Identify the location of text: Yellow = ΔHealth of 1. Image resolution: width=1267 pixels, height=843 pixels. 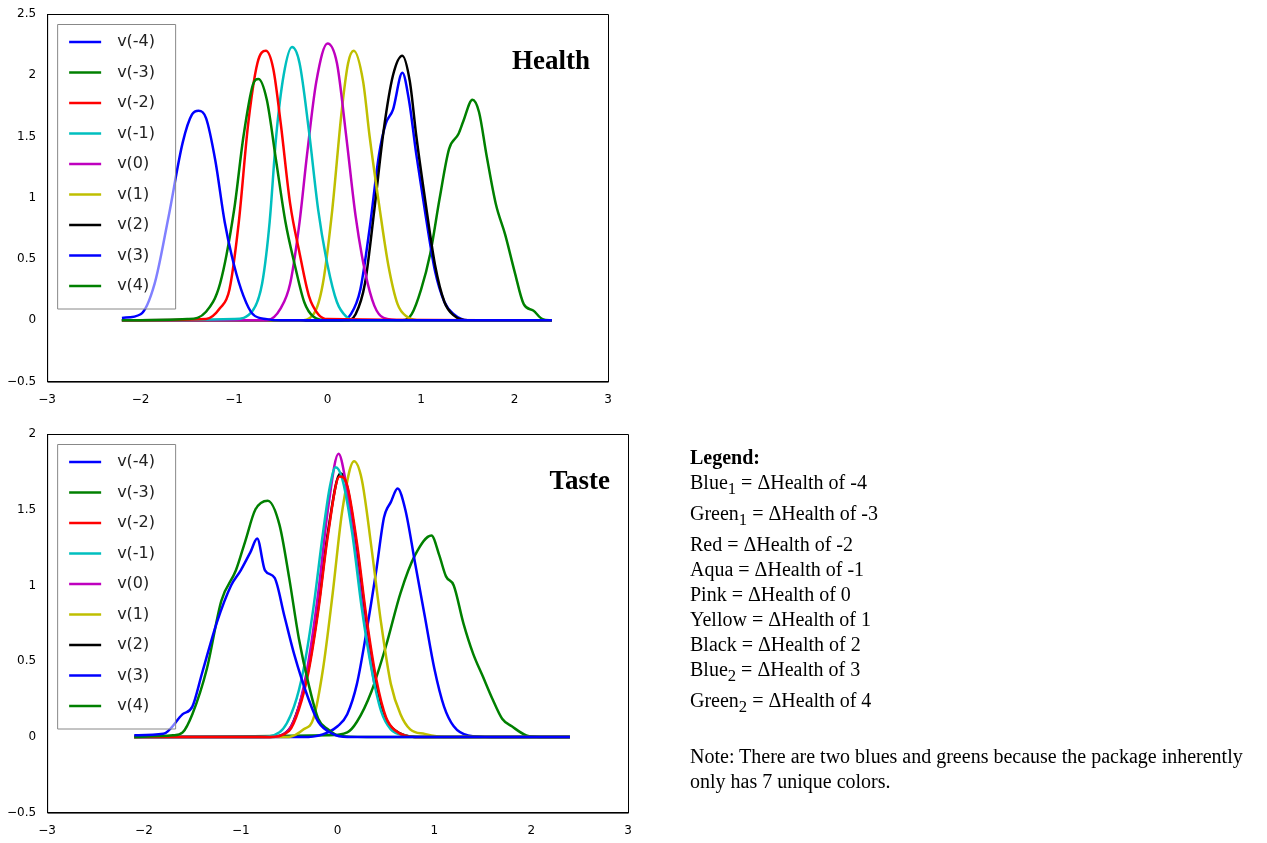
(781, 619).